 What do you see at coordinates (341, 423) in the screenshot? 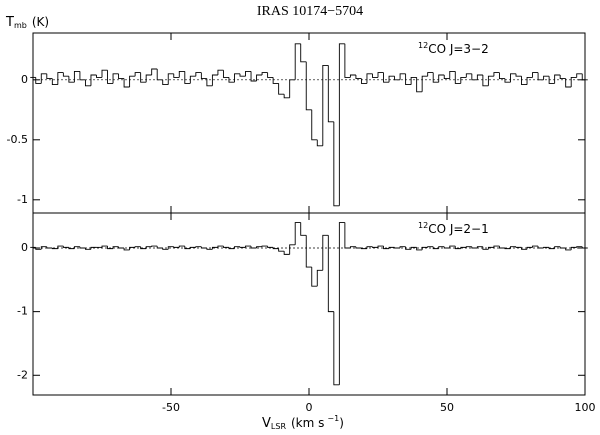
I see `x-label-end: )` at bounding box center [341, 423].